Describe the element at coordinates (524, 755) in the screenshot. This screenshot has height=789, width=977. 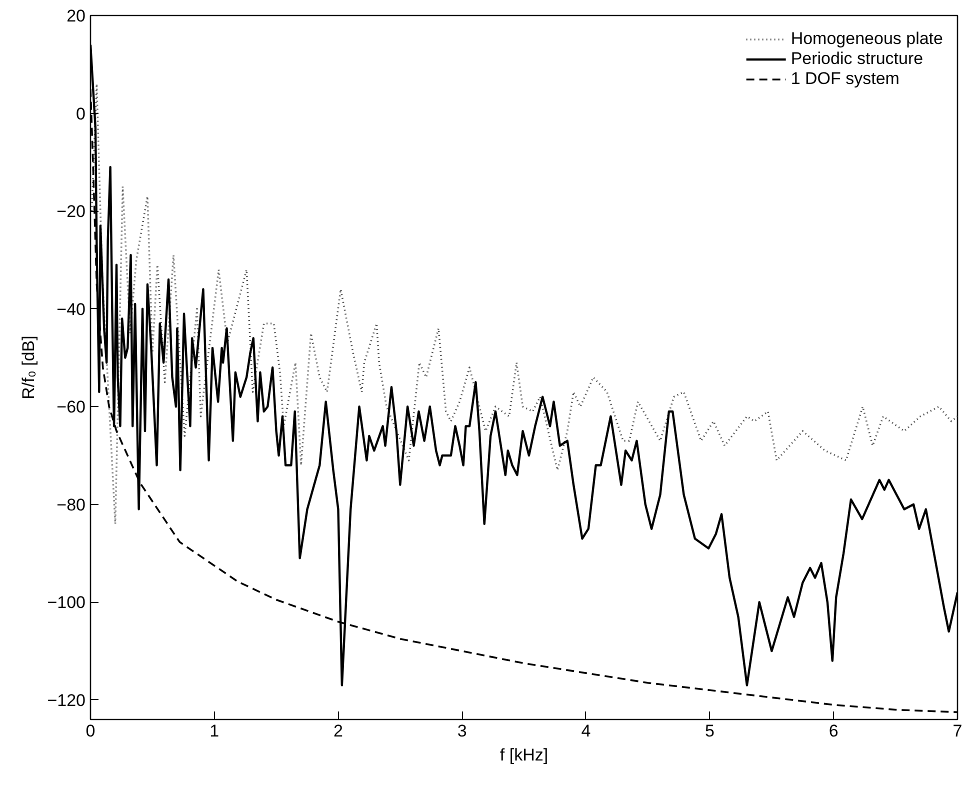
I see `x-axis-title: f [kHz]` at that location.